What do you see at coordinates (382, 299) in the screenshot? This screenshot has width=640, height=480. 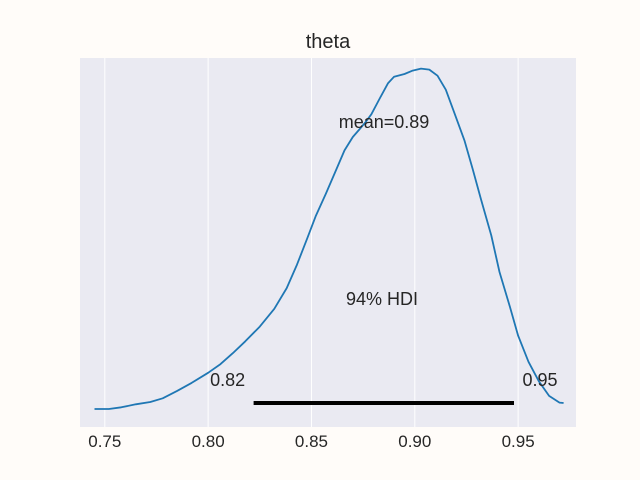 I see `hdi-label: 94% HDI` at bounding box center [382, 299].